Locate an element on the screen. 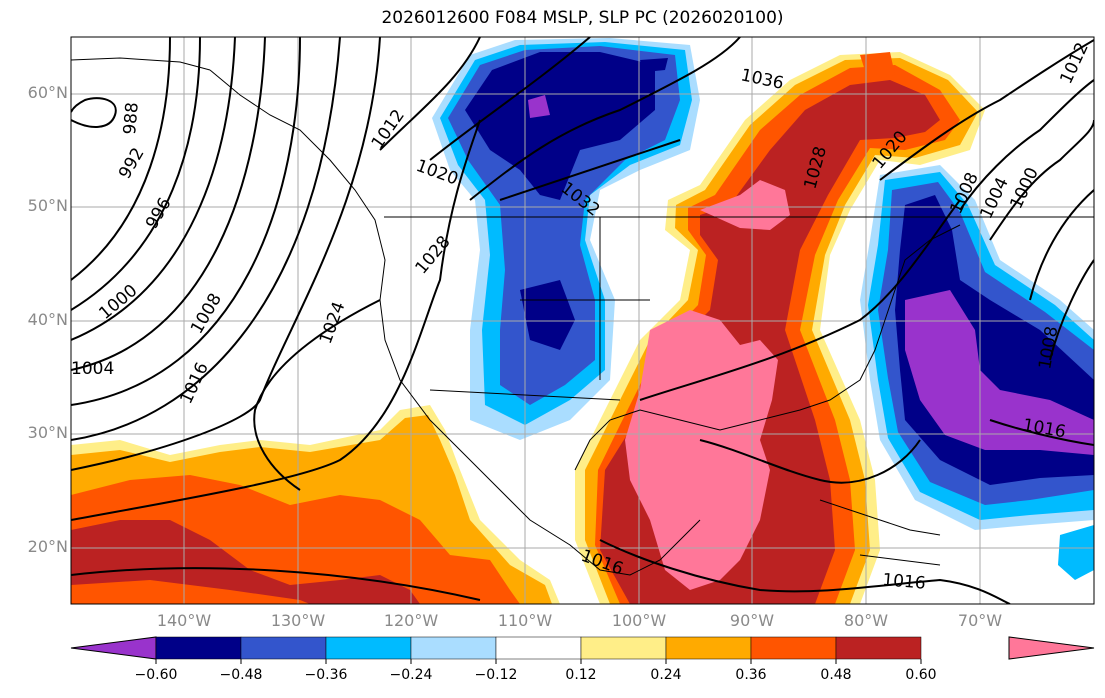 Image resolution: width=1105 pixels, height=698 pixels. lon-label: 130°W is located at coordinates (298, 620).